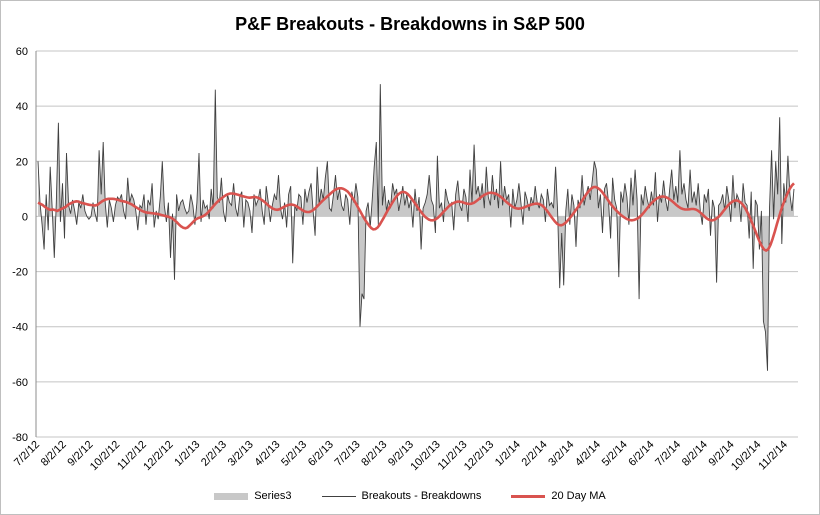 Image resolution: width=820 pixels, height=515 pixels. Describe the element at coordinates (22, 162) in the screenshot. I see `y-tick-label: 20` at that location.